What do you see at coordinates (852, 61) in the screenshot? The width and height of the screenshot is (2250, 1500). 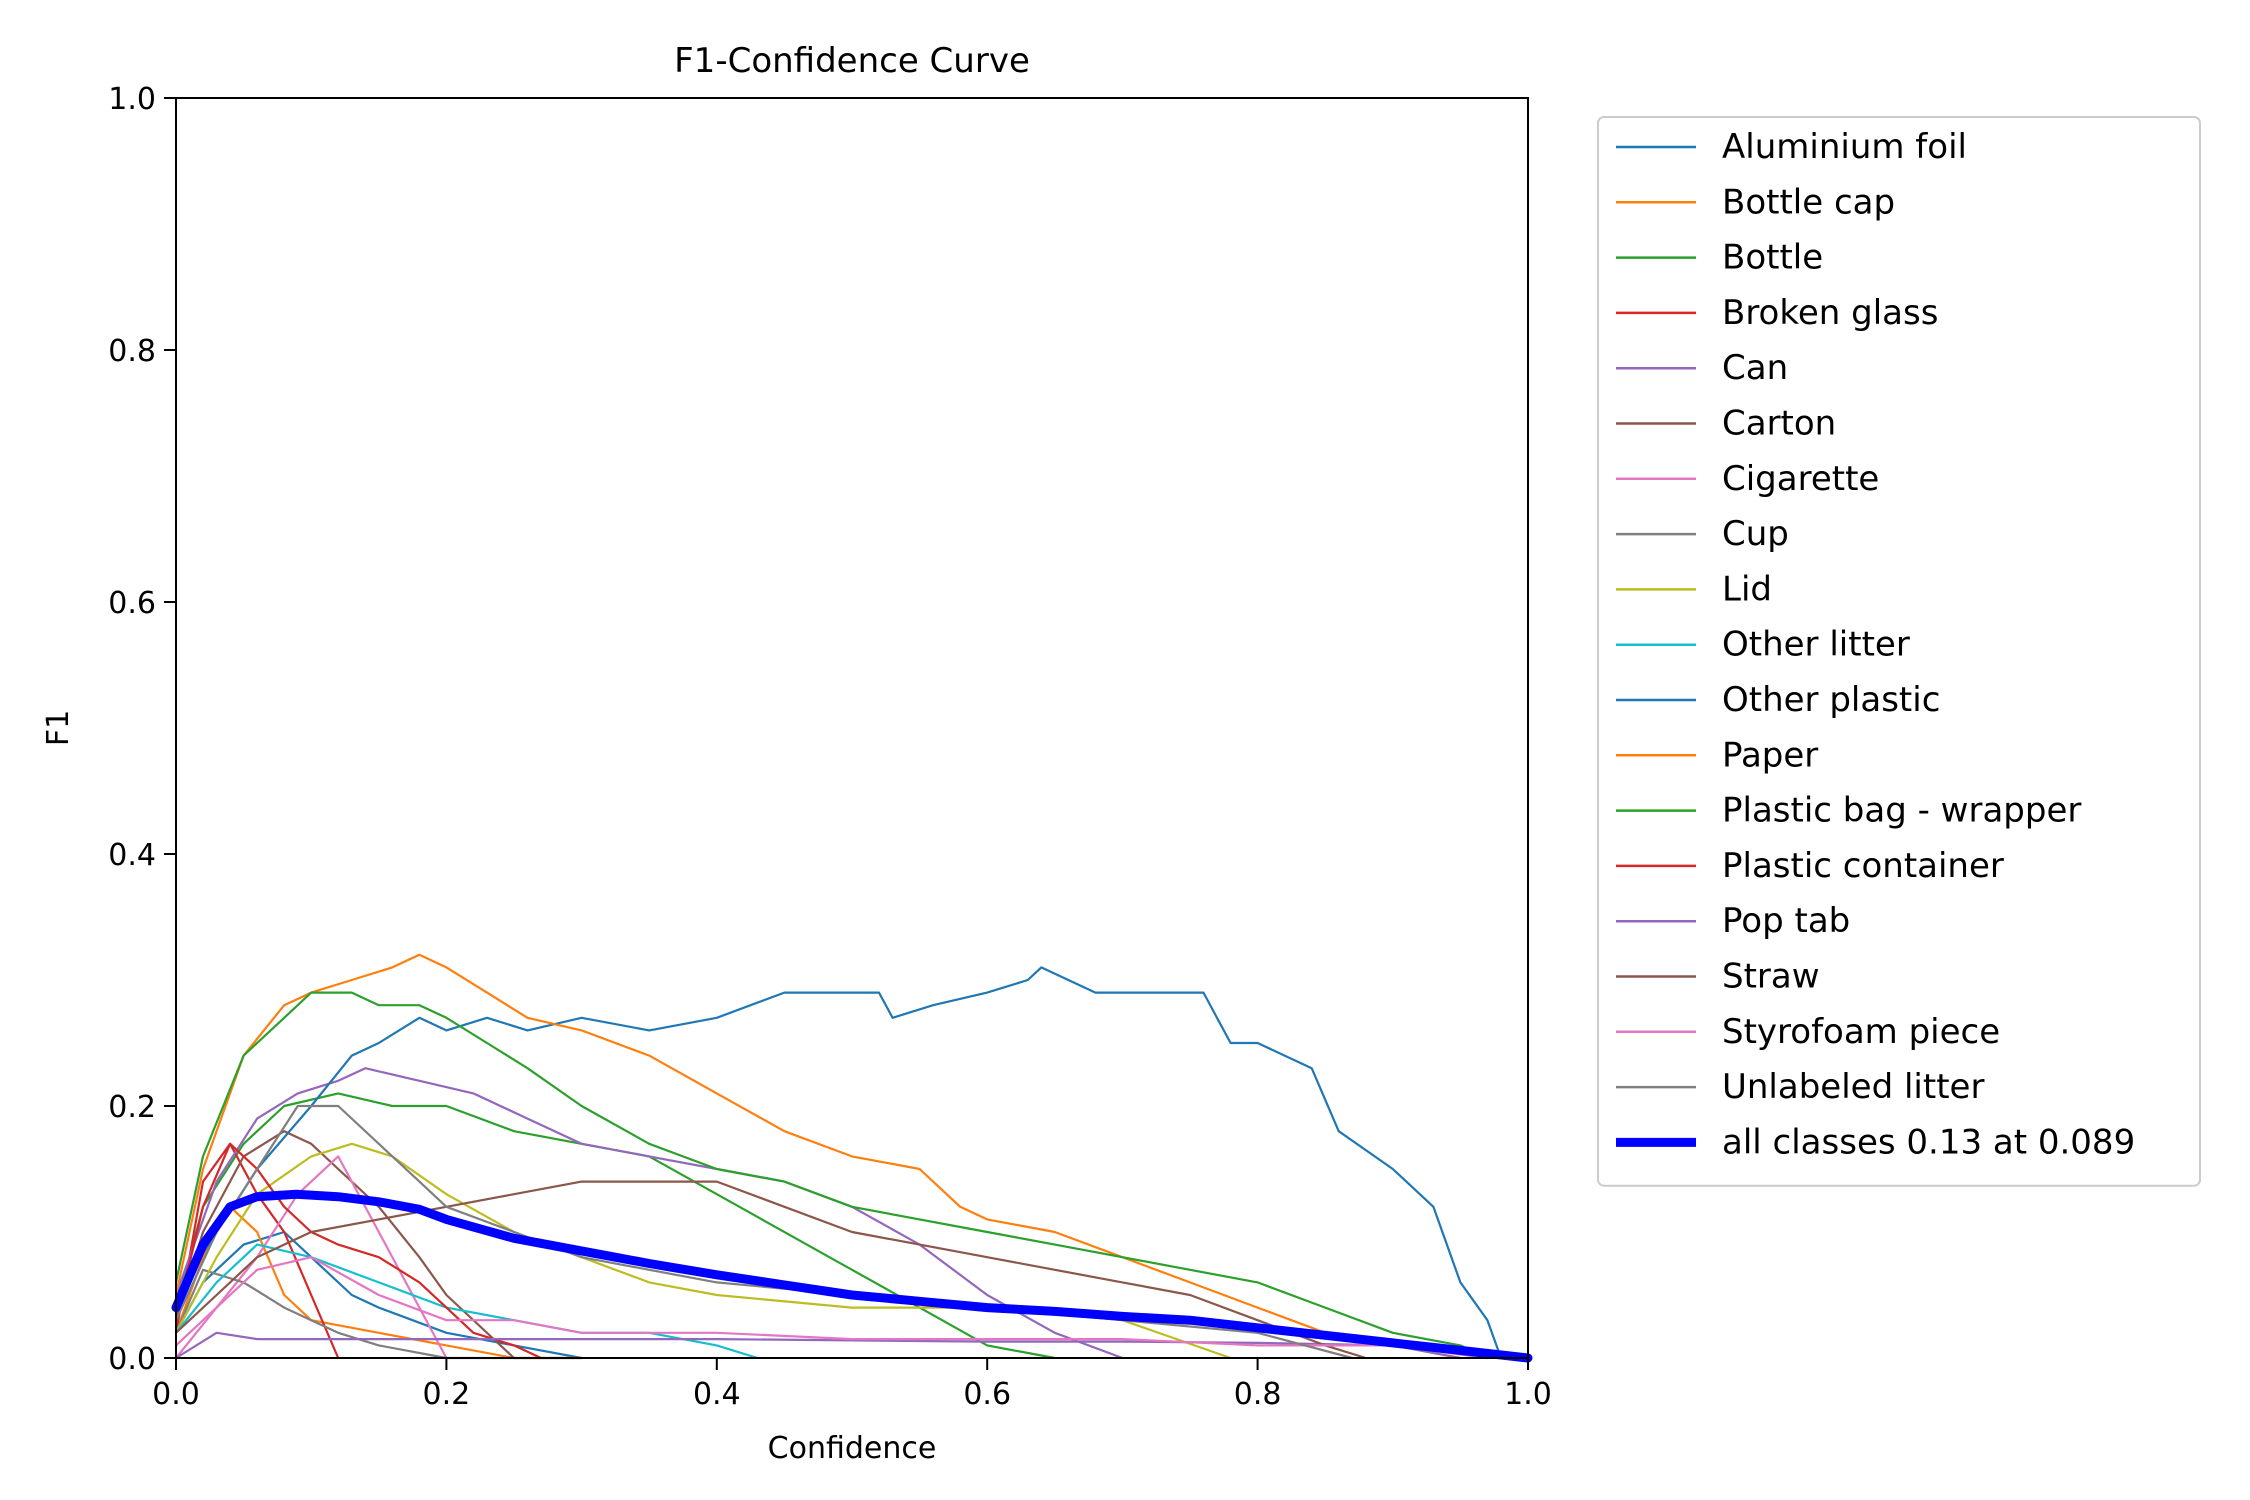 I see `chart-title: F1-Confidence Curve` at bounding box center [852, 61].